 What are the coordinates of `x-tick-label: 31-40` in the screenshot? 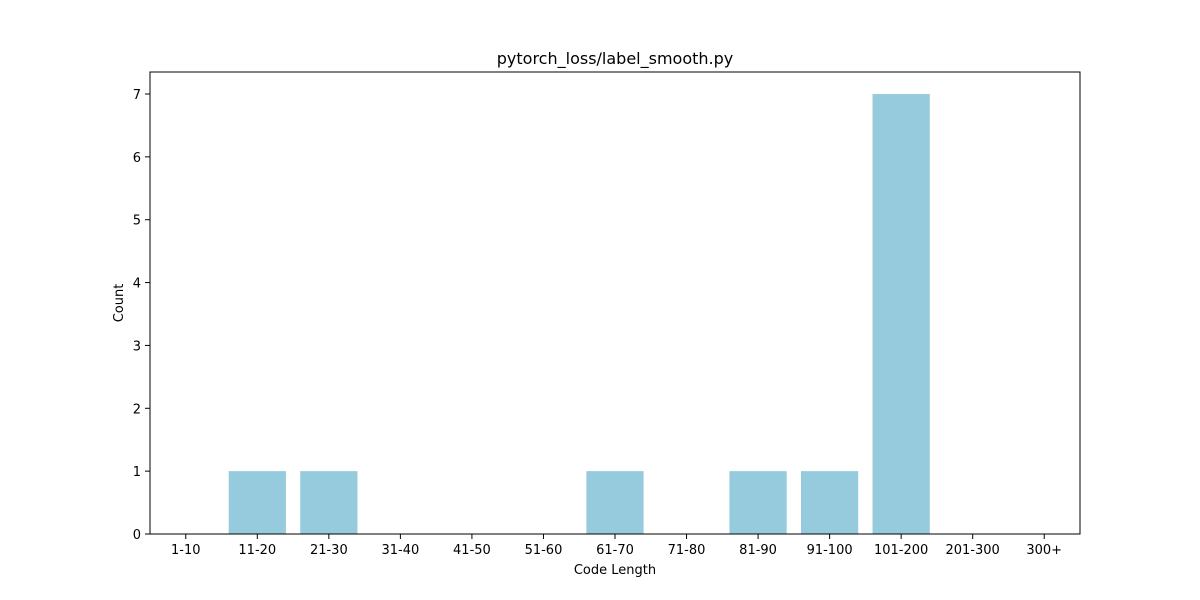 It's located at (400, 550).